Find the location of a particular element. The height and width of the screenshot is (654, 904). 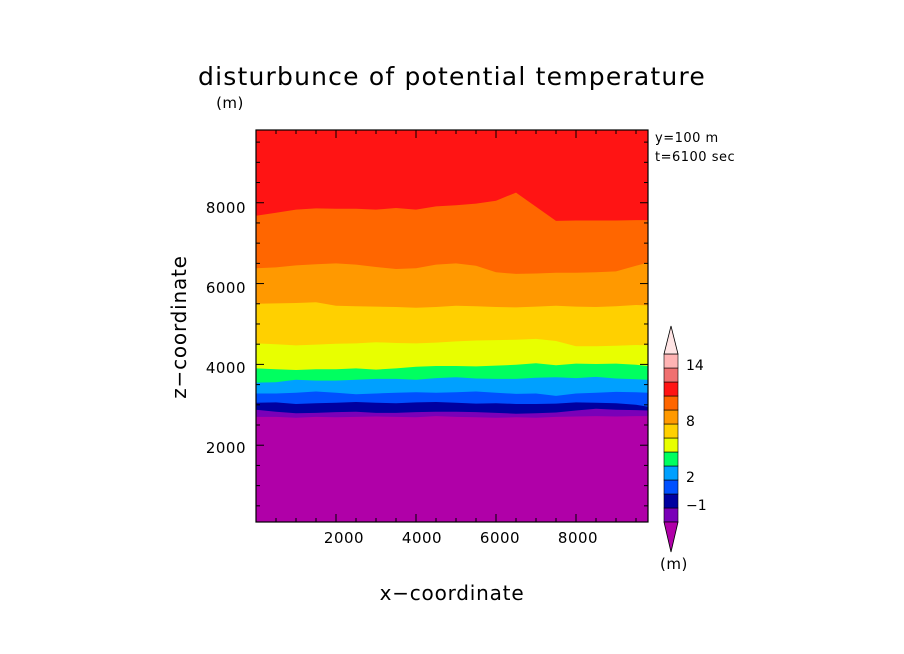

annotation-block: y=100 m t=6100 sec is located at coordinates (695, 148).